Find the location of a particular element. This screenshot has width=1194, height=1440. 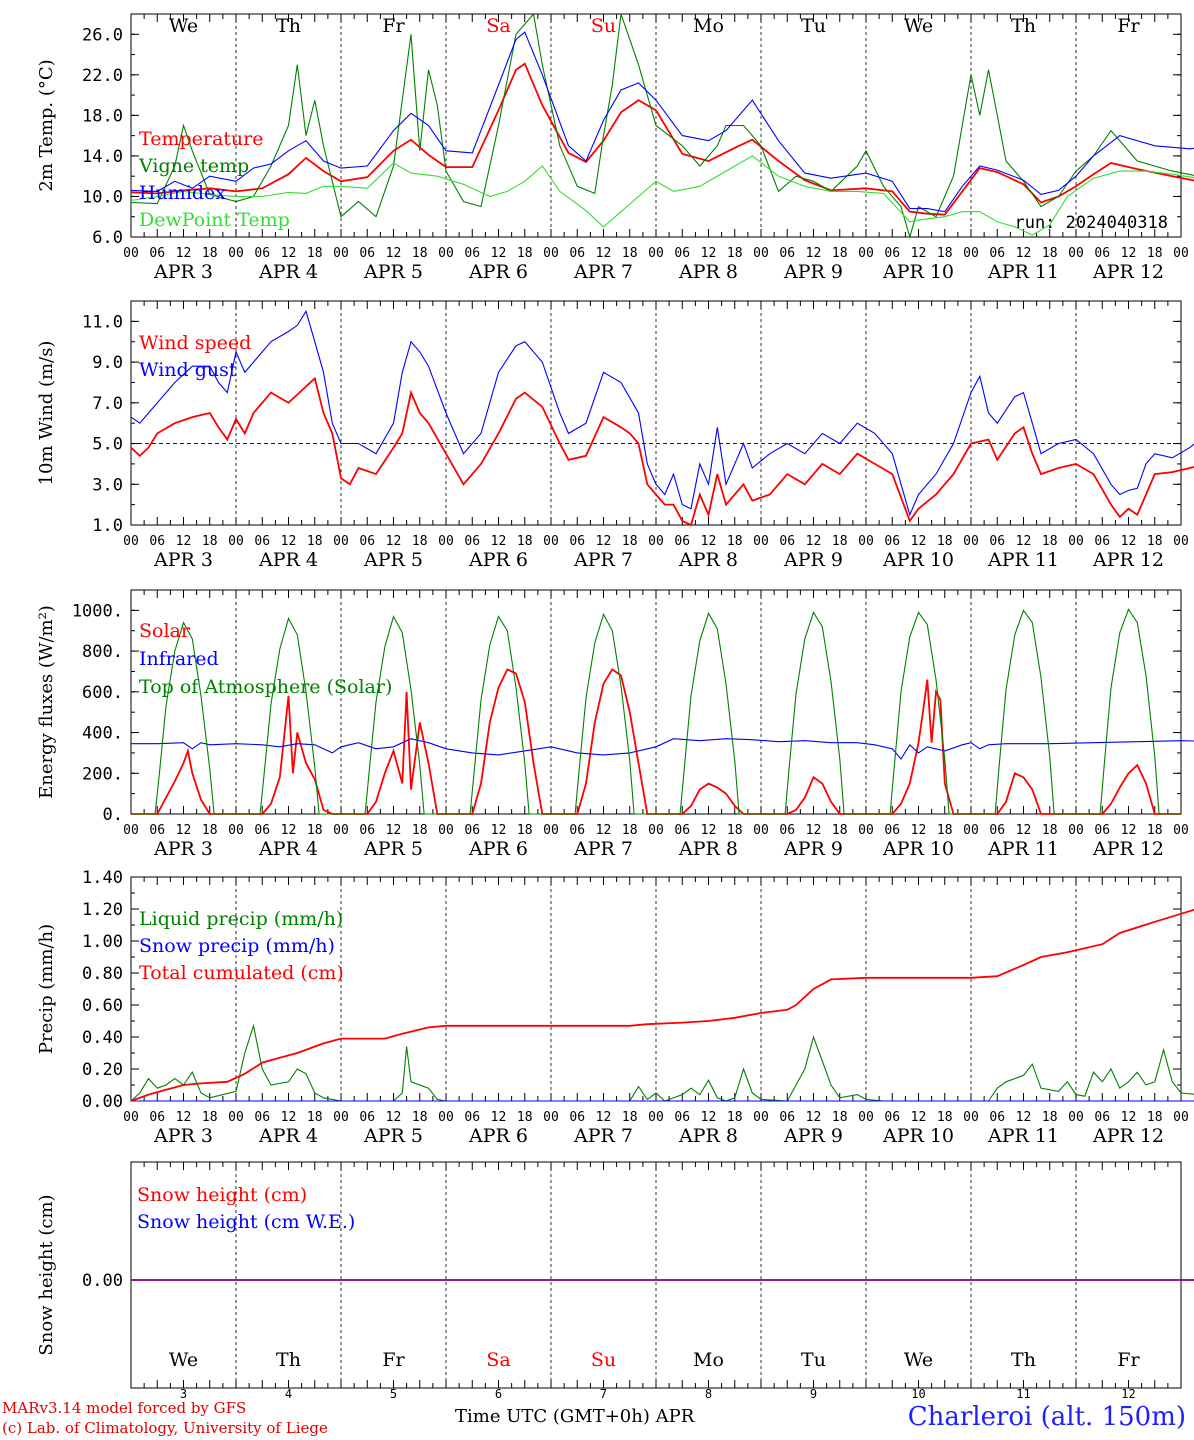

y-tick-label: 10.0 is located at coordinates (102, 197).